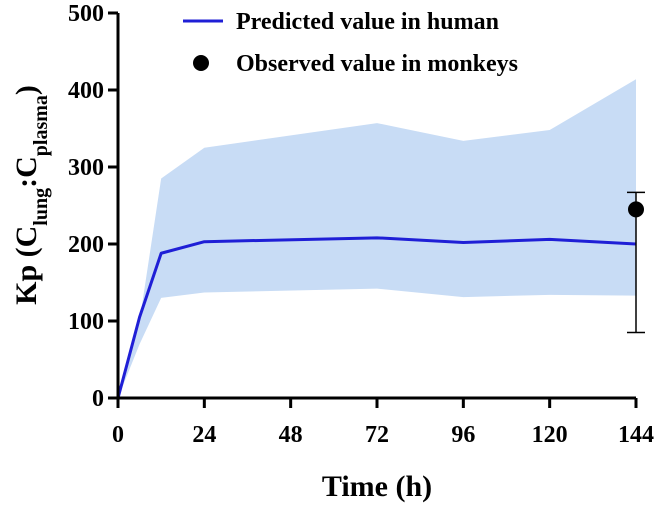  What do you see at coordinates (26, 172) in the screenshot?
I see `y-axis-title-separator: :C` at bounding box center [26, 172].